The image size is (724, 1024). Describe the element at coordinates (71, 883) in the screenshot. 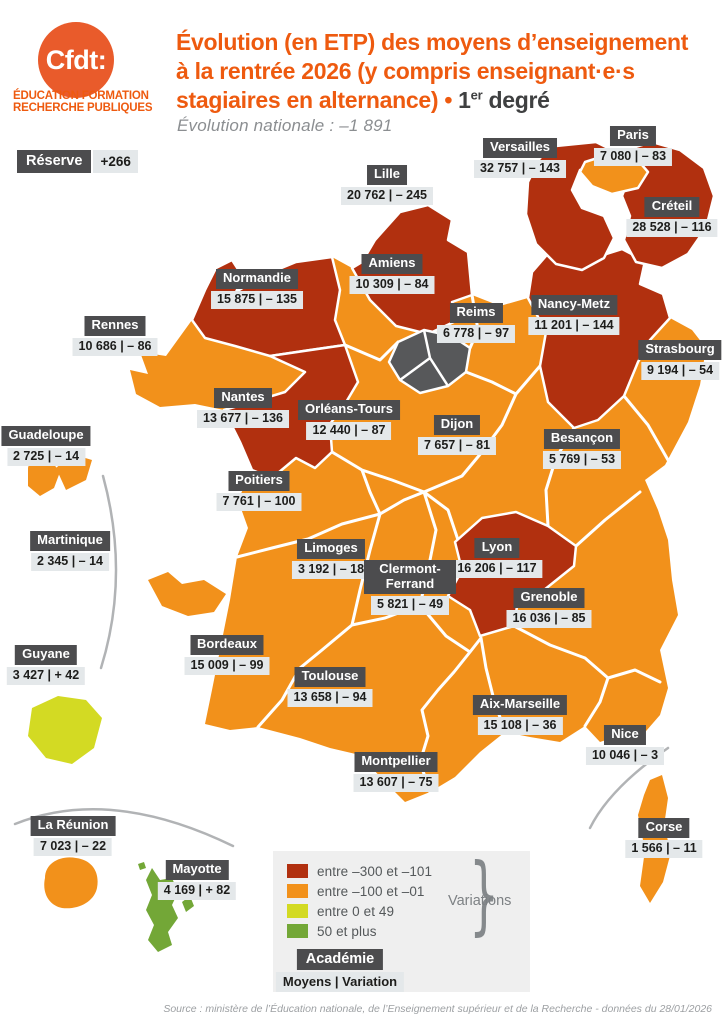

I see `region-la-reunion` at that location.